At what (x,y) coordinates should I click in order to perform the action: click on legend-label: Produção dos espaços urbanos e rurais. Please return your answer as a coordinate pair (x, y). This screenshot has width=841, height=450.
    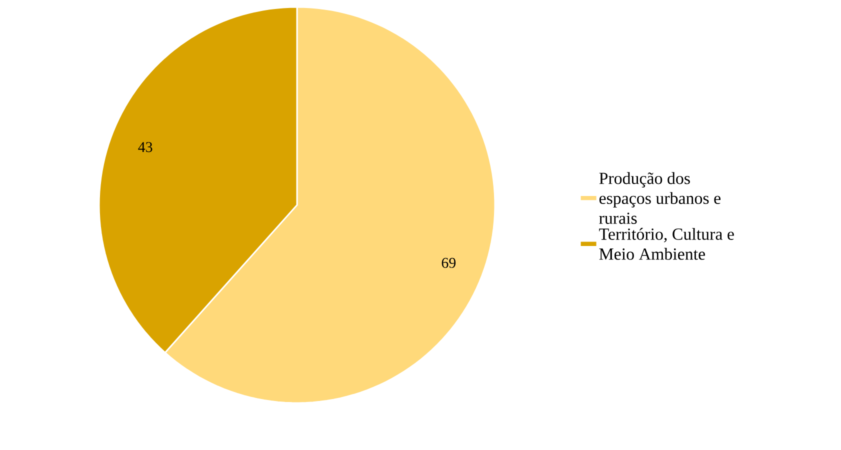
    Looking at the image, I should click on (659, 198).